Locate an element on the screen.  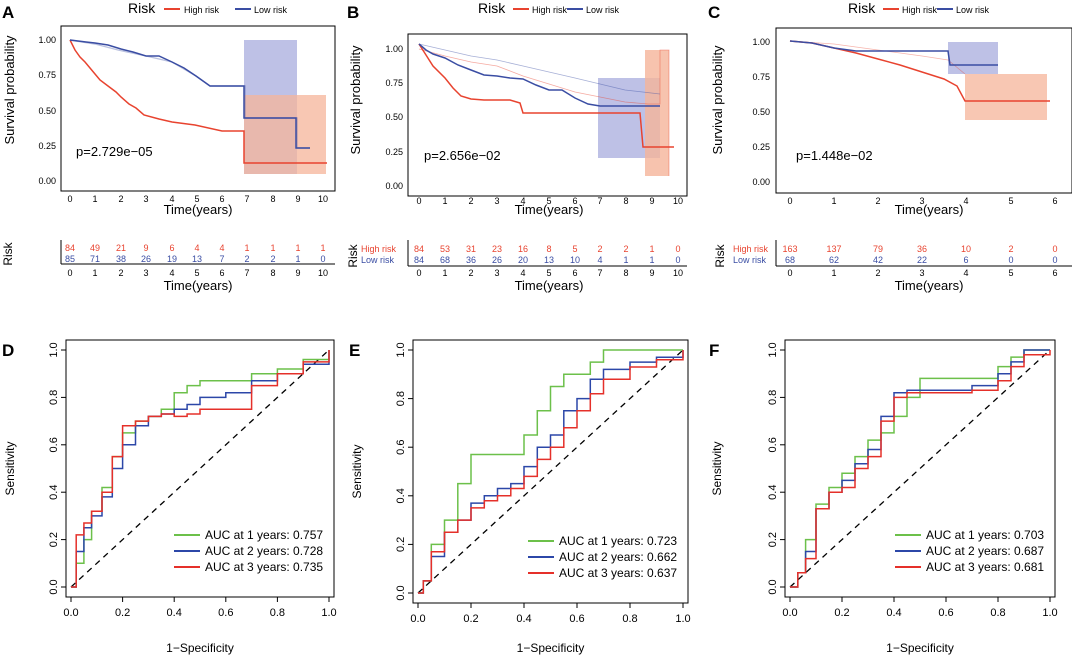
y-tick-label: 1.0 is located at coordinates (401, 349).